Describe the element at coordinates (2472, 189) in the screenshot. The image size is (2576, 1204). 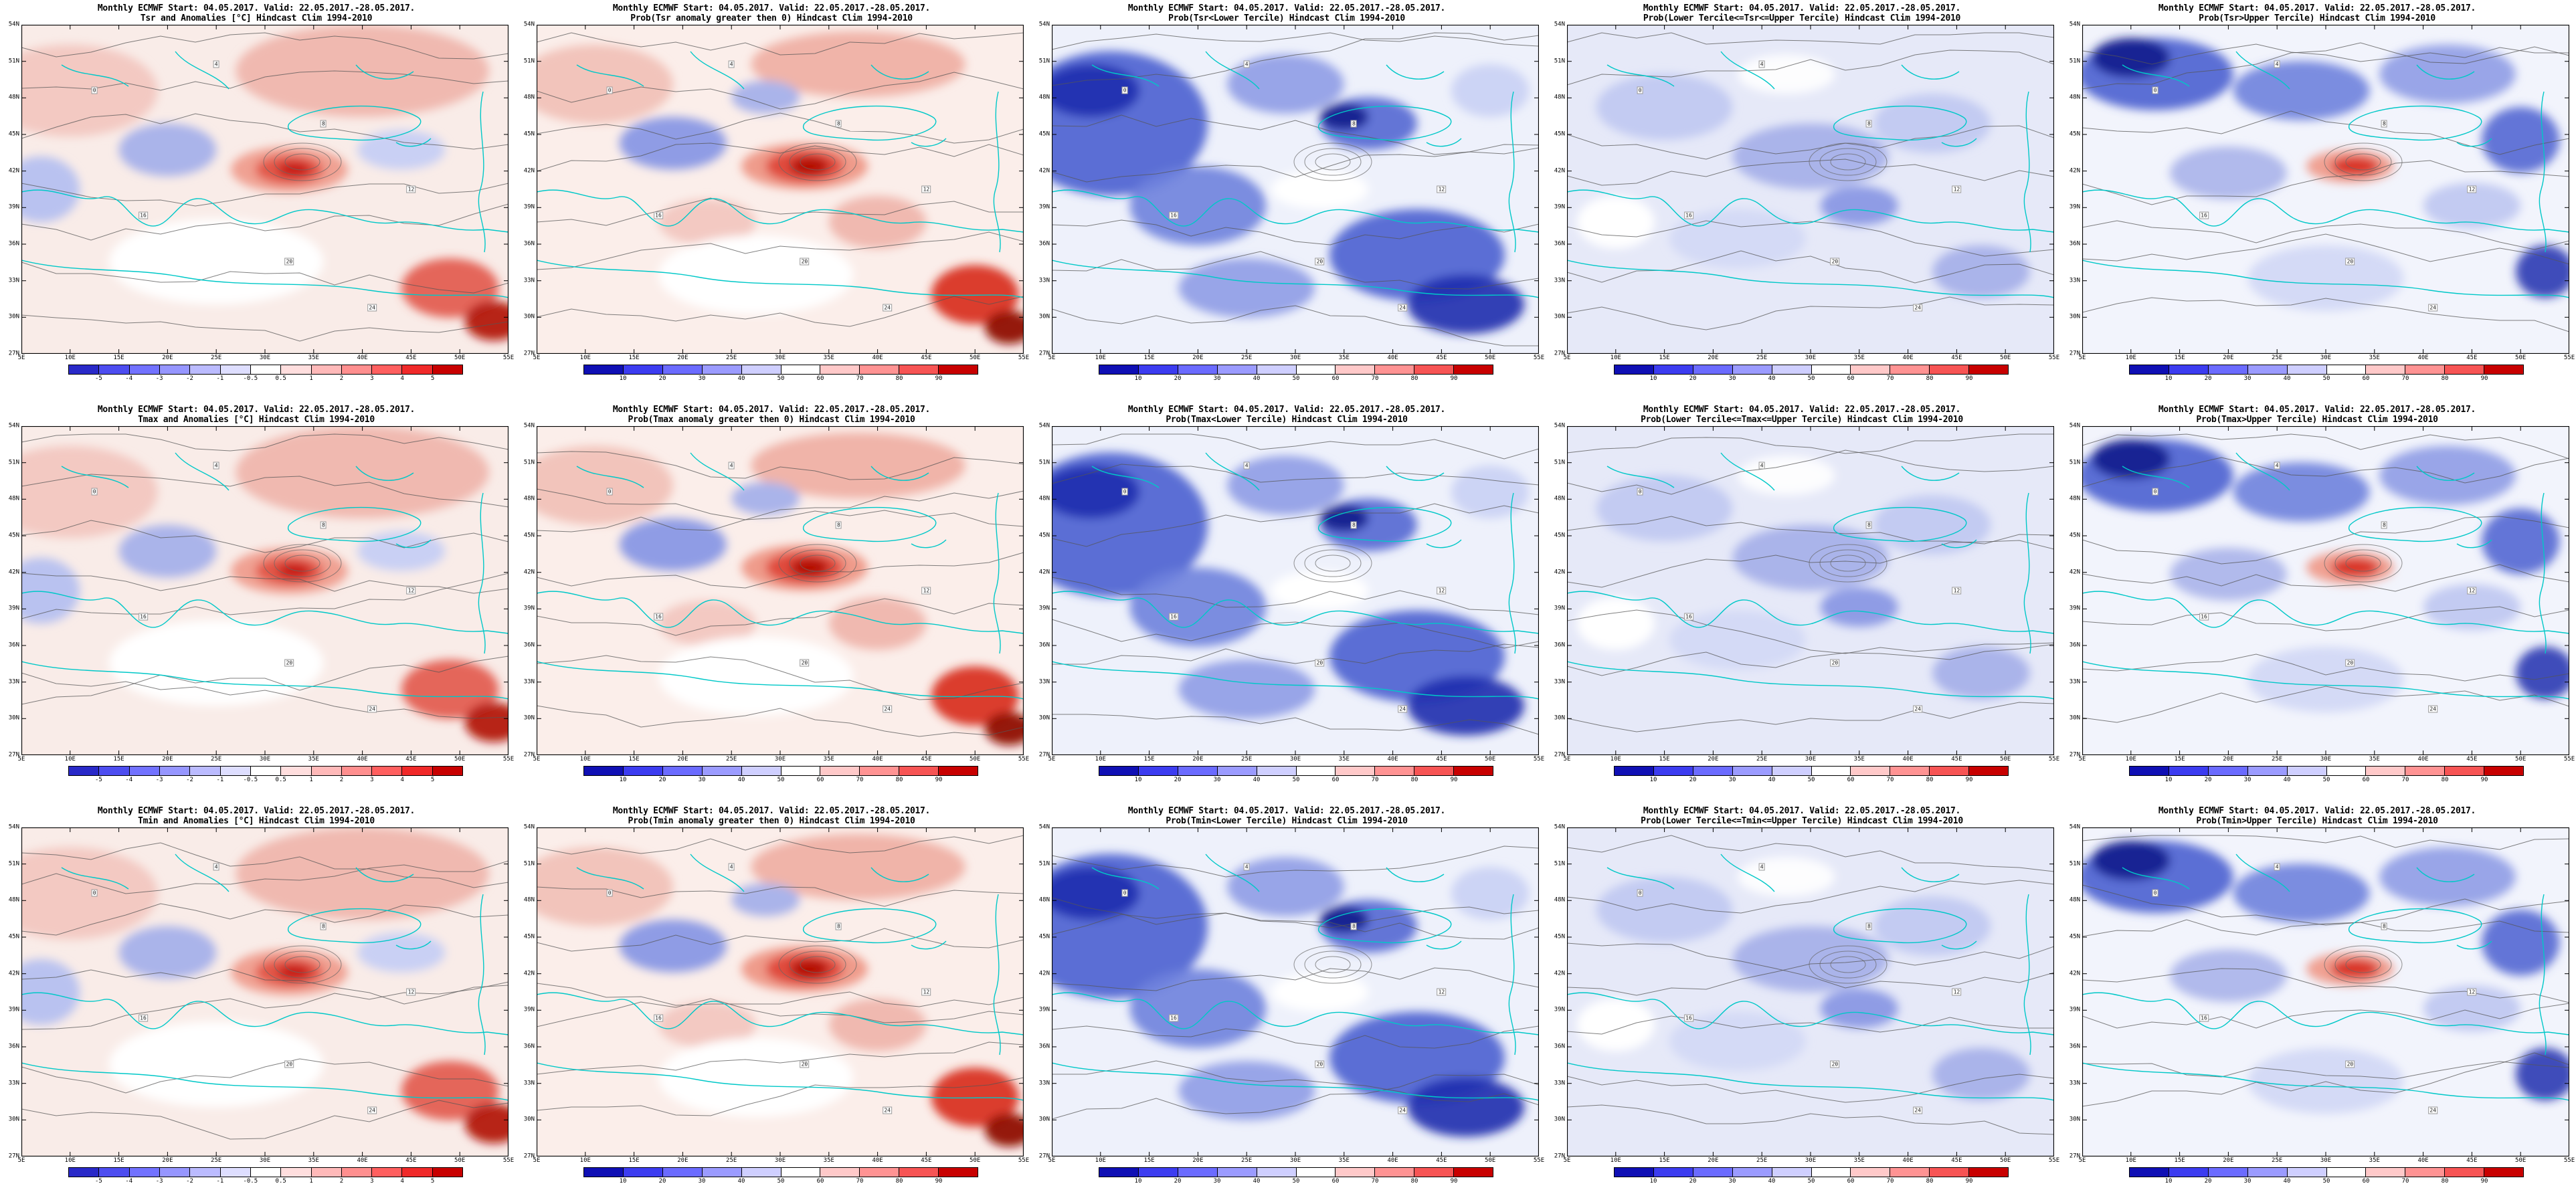
I see `contour-value-label: 12` at that location.